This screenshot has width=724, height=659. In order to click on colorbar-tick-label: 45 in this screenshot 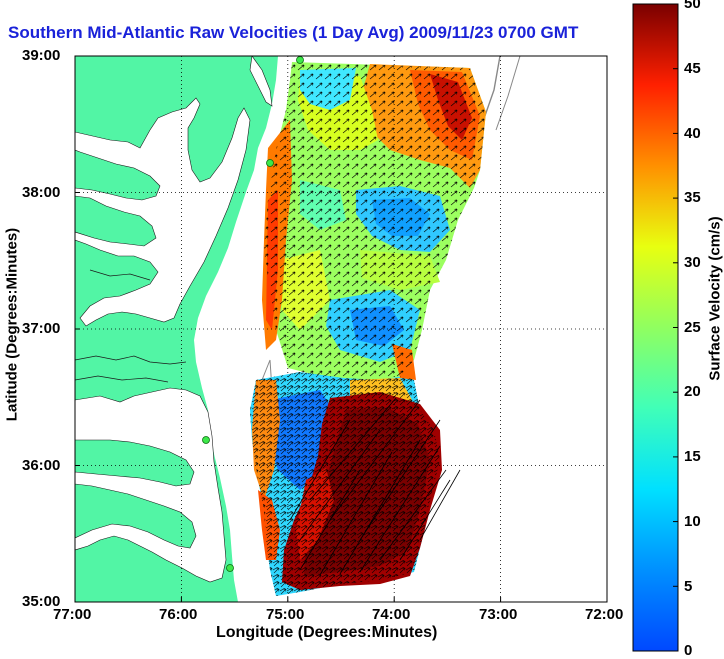, I will do `click(692, 68)`.